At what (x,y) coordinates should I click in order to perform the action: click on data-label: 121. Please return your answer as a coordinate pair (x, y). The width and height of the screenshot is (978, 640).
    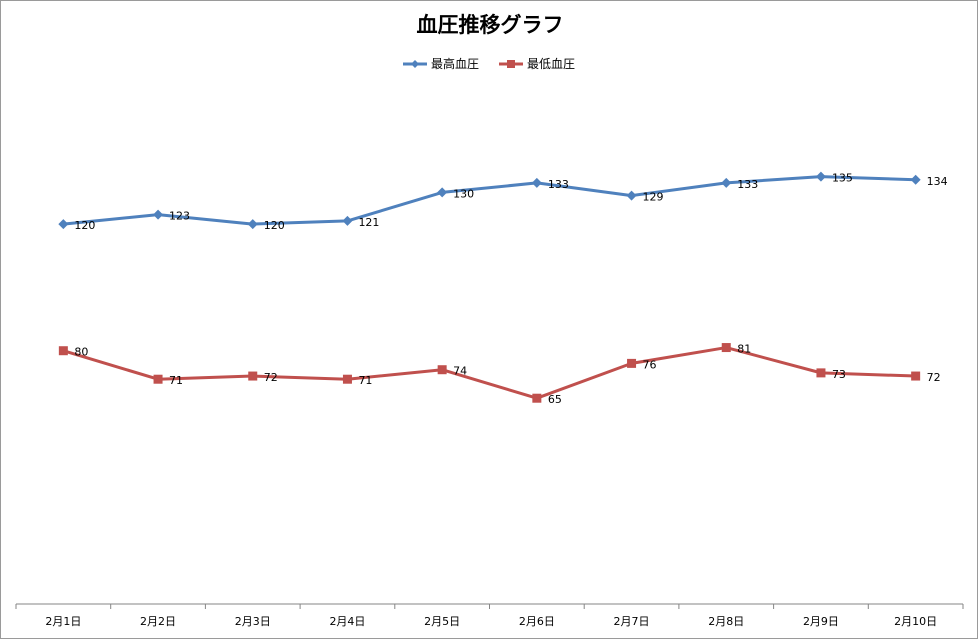
    Looking at the image, I should click on (368, 222).